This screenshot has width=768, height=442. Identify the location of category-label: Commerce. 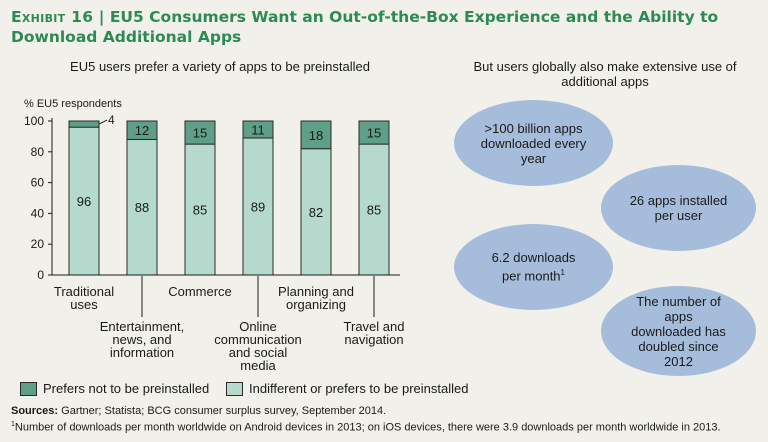
(200, 291).